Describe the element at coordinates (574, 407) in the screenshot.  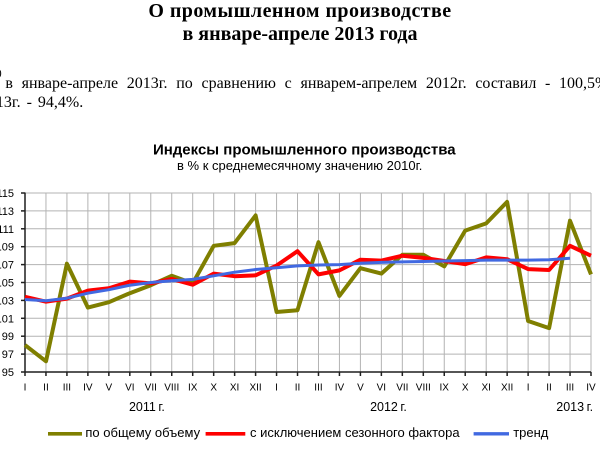
I see `svg-text: 2013 г.` at that location.